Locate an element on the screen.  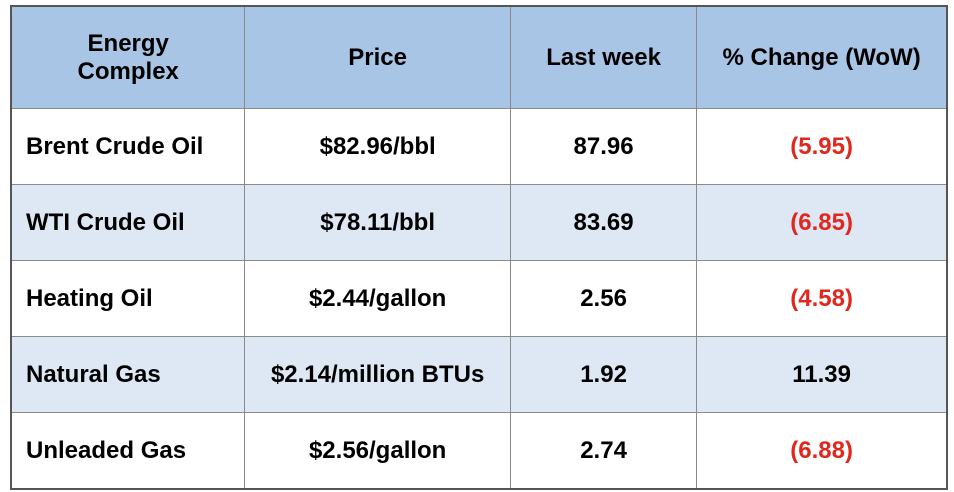
cell: 87.96 is located at coordinates (603, 146).